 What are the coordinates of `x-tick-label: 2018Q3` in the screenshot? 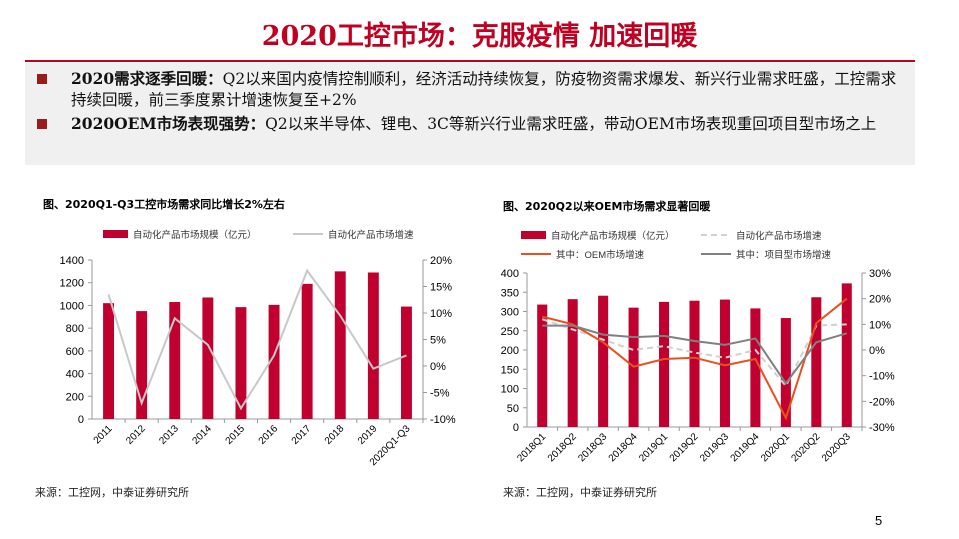 It's located at (592, 447).